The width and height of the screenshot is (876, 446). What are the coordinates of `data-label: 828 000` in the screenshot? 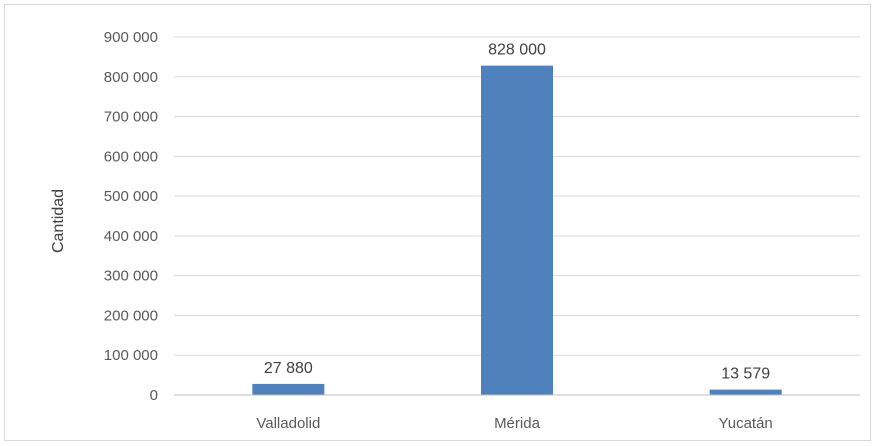 It's located at (517, 50).